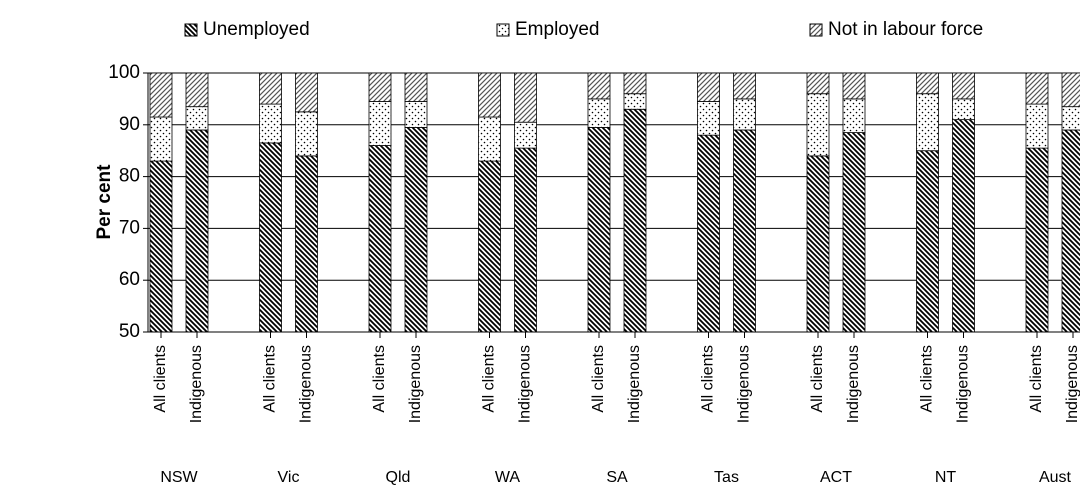  Describe the element at coordinates (617, 477) in the screenshot. I see `group-label: SA` at that location.